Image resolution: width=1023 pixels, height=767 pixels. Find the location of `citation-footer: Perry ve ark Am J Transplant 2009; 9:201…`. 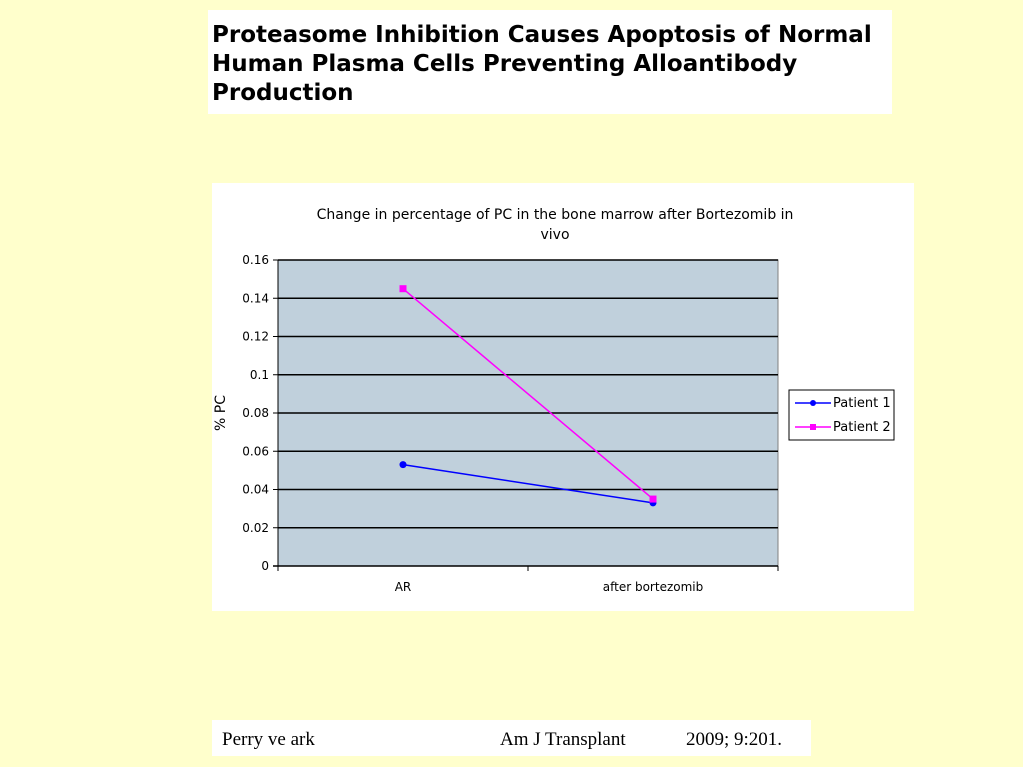

citation-footer: Perry ve ark Am J Transplant 2009; 9:201… is located at coordinates (511, 738).